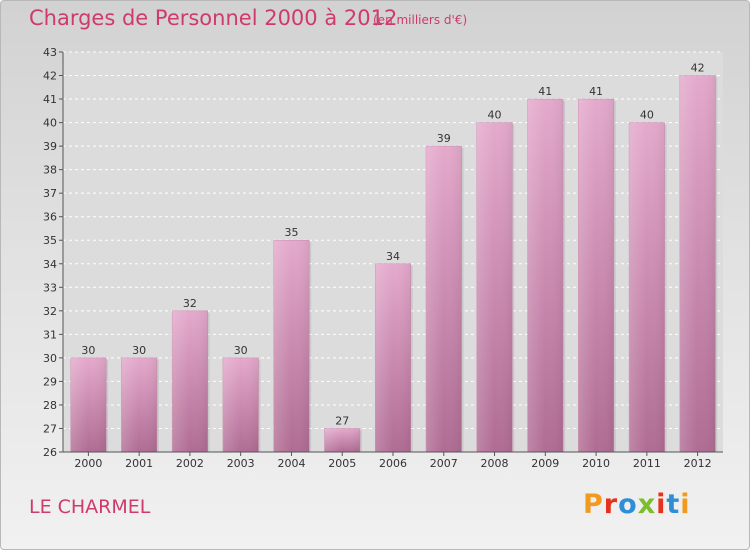  What do you see at coordinates (647, 463) in the screenshot?
I see `x-tick-label: 2011` at bounding box center [647, 463].